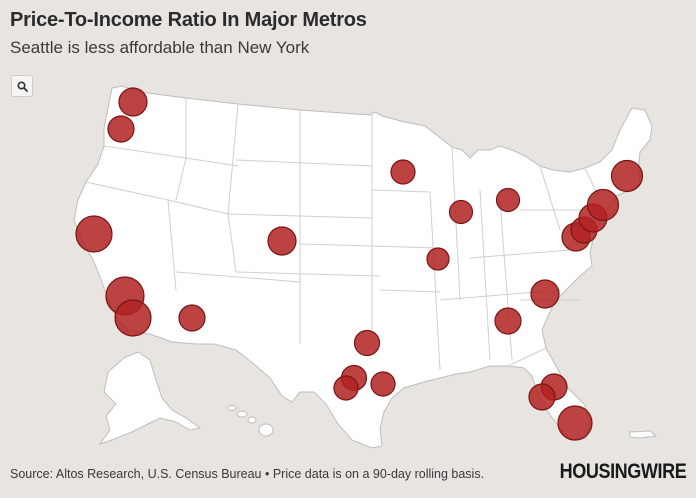 The image size is (696, 498). I want to click on search-button, so click(22, 86).